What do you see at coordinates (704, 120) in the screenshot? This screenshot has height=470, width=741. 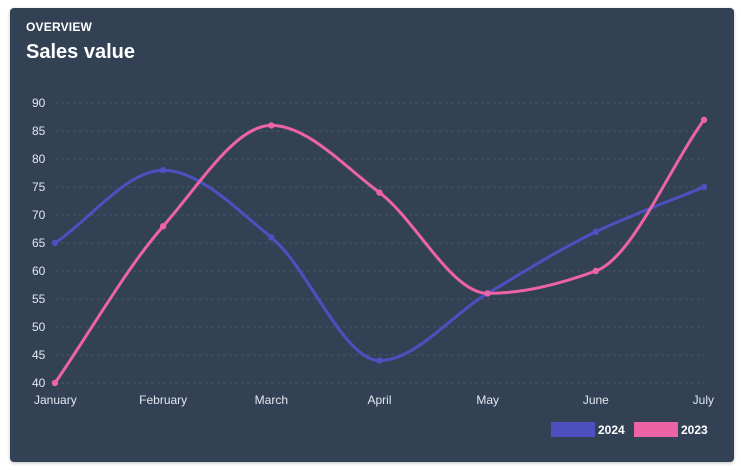 I see `data-point-2023-july` at bounding box center [704, 120].